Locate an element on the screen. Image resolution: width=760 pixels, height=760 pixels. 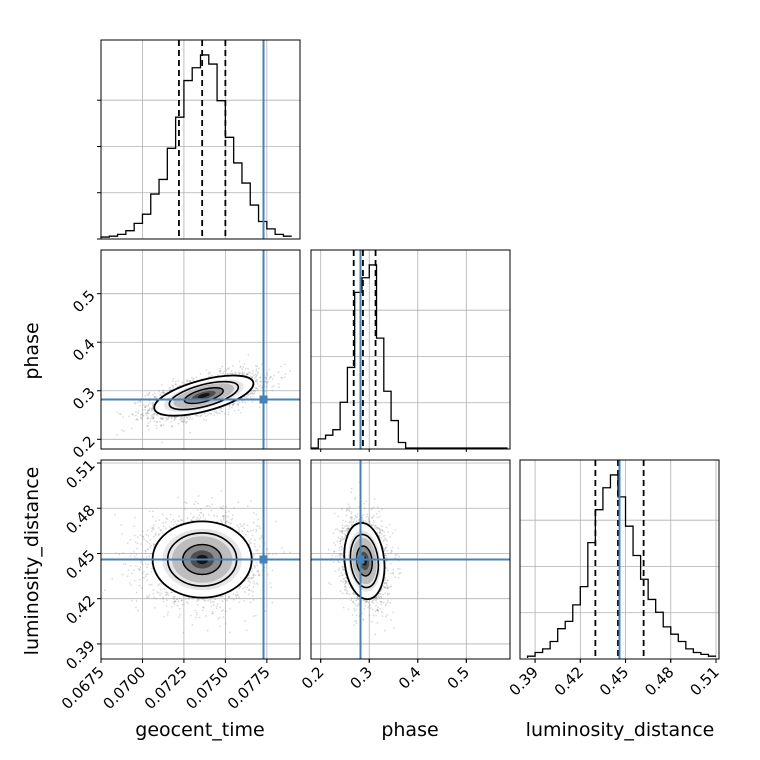
density-panel-phase-vs-geocent-time is located at coordinates (200, 349).